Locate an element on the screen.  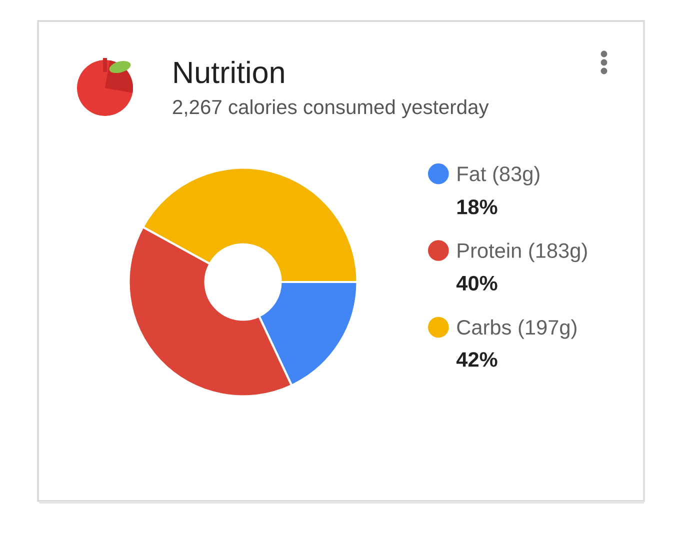
legend-label: Fat (83g) is located at coordinates (499, 176).